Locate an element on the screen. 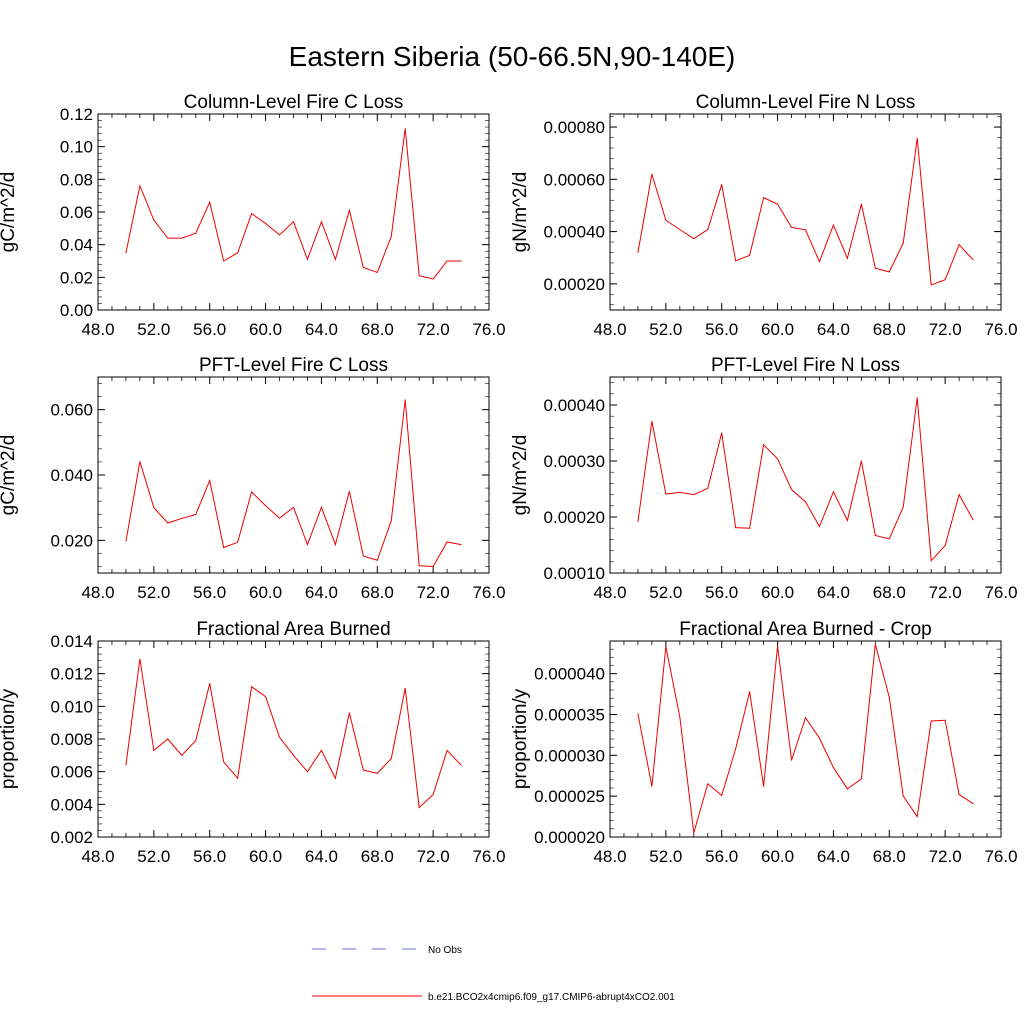 The width and height of the screenshot is (1024, 1024). y-tick-label: 0.000040 is located at coordinates (569, 674).